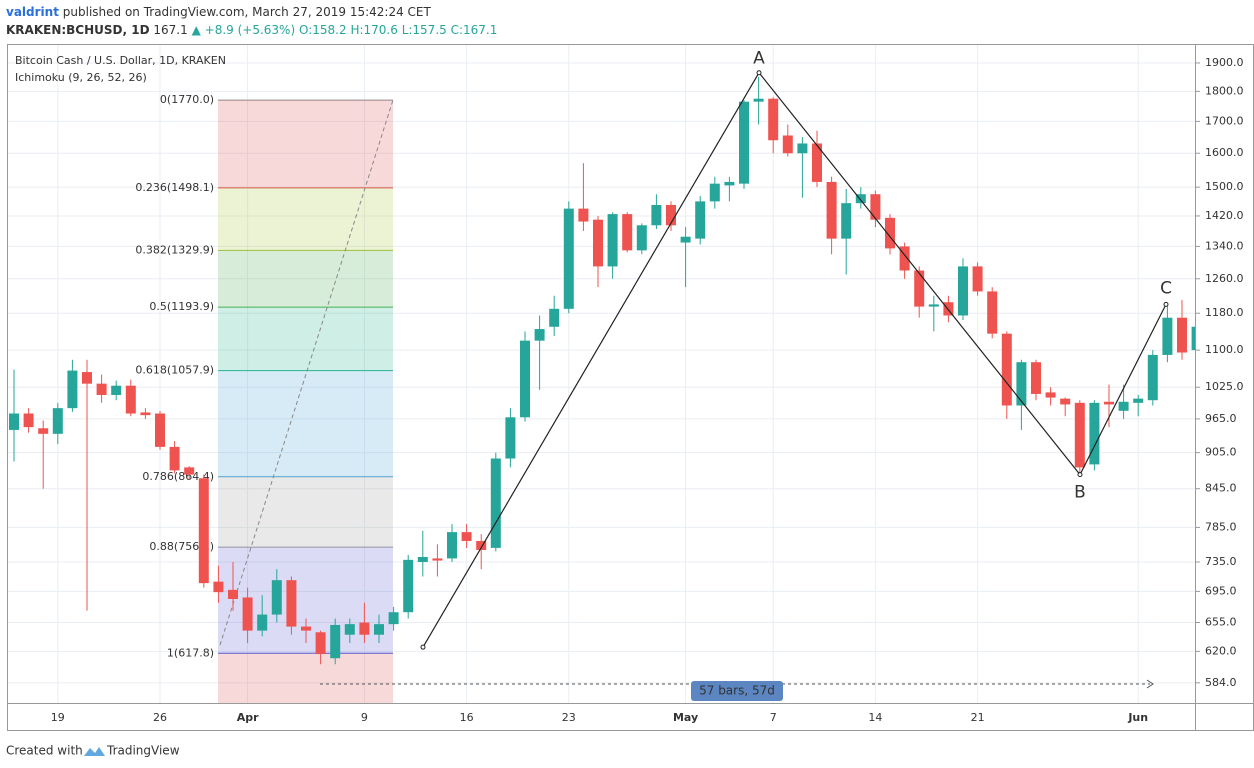 The width and height of the screenshot is (1254, 768). What do you see at coordinates (424, 30) in the screenshot?
I see `low: L:157.5` at bounding box center [424, 30].